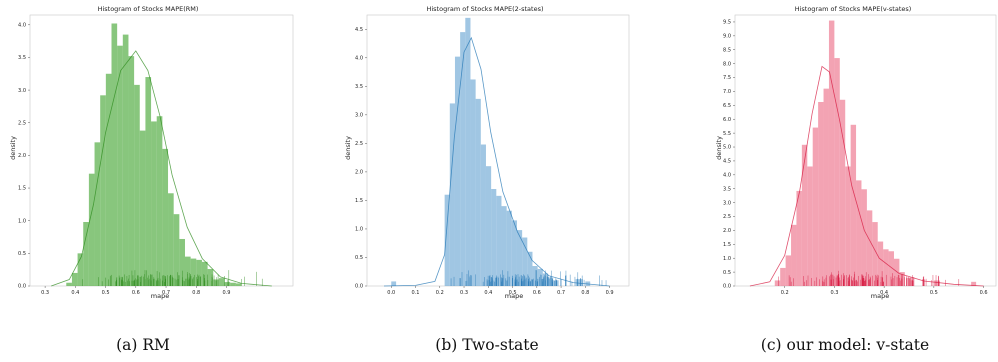 The width and height of the screenshot is (998, 362). What do you see at coordinates (359, 173) in the screenshot?
I see `y-tick-label: 2.0` at bounding box center [359, 173].